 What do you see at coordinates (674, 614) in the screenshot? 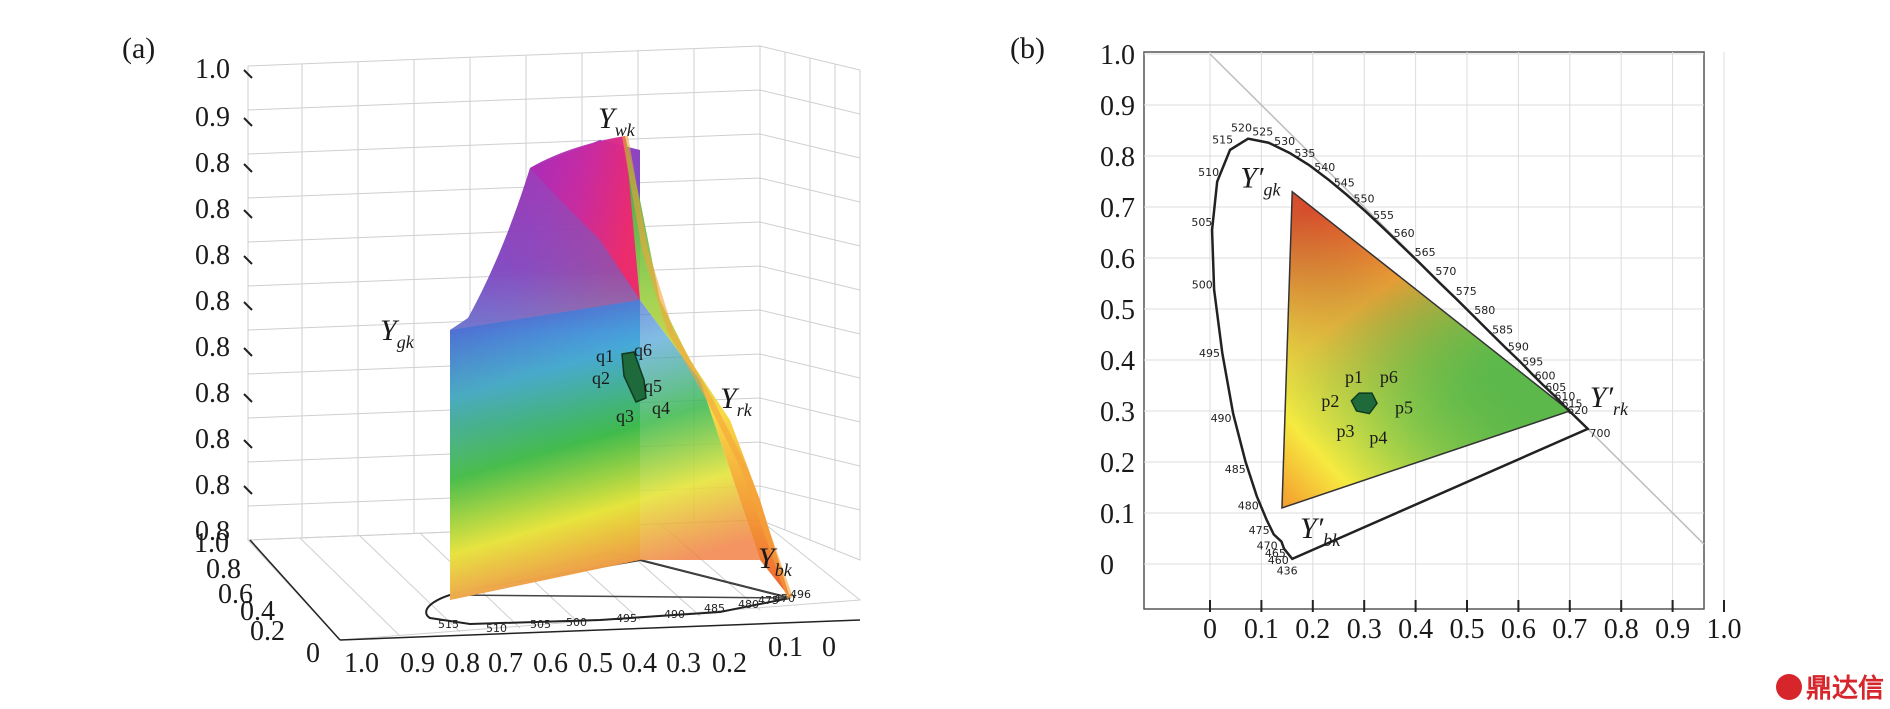
I see `locus-wavelength: 490` at bounding box center [674, 614].